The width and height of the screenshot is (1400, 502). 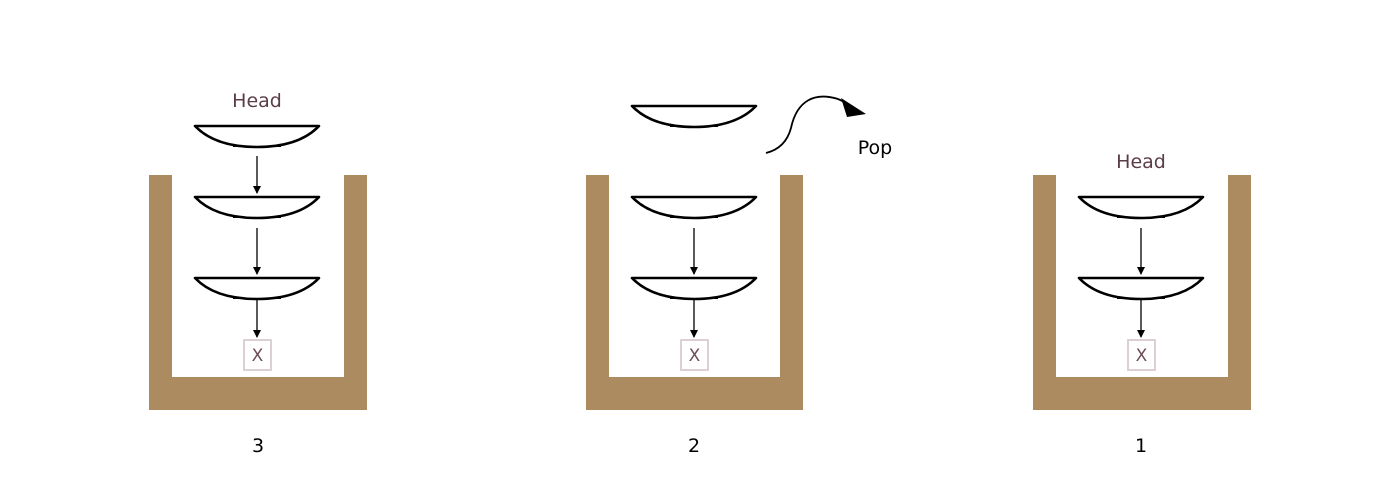 What do you see at coordinates (853, 107) in the screenshot?
I see `pop-arrowhead-icon` at bounding box center [853, 107].